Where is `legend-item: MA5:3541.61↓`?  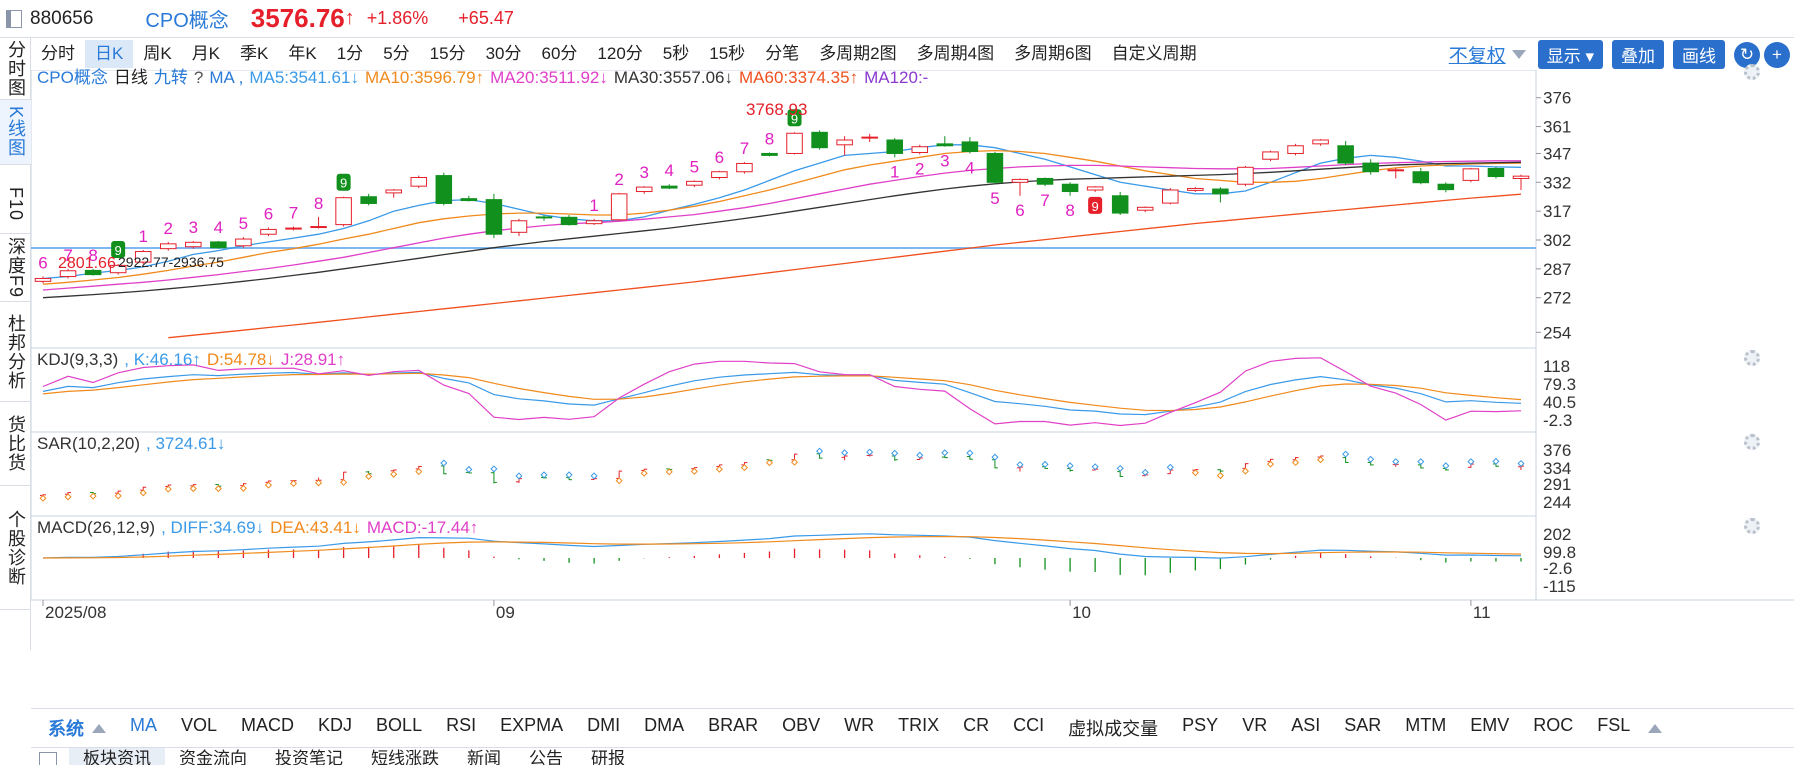
legend-item: MA5:3541.61↓ is located at coordinates (304, 77).